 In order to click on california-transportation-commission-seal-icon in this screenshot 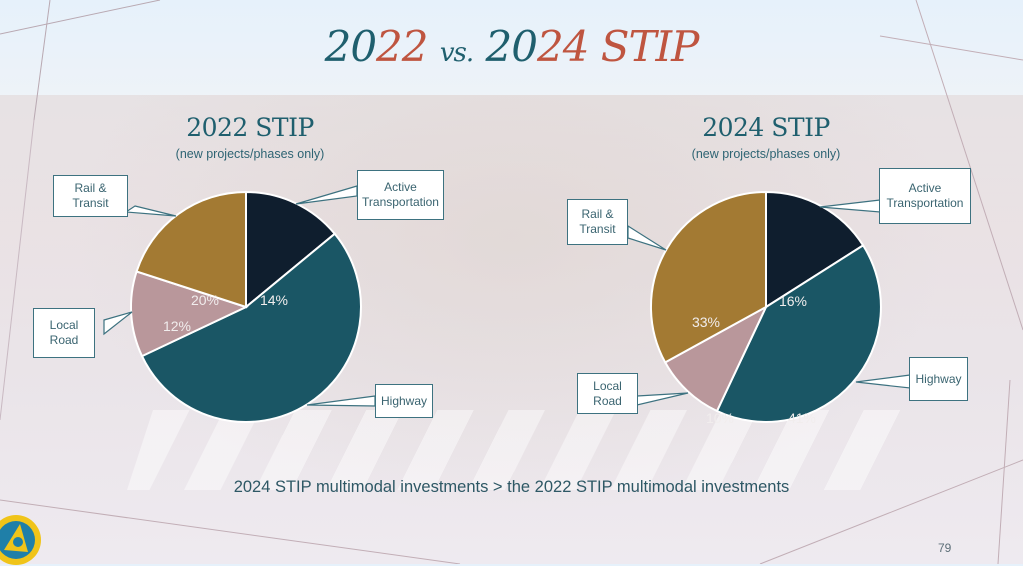, I will do `click(20, 540)`.